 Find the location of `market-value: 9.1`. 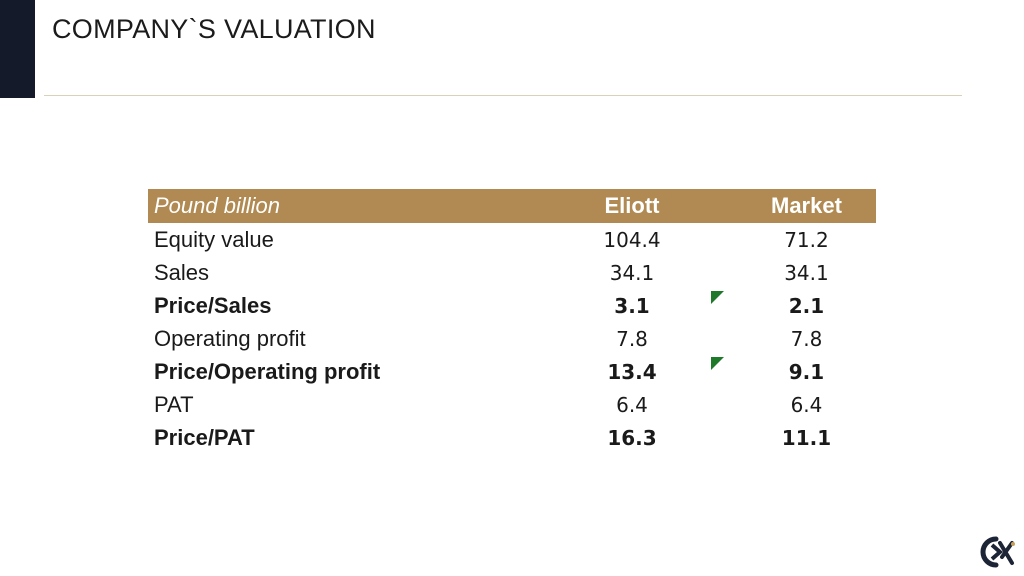

market-value: 9.1 is located at coordinates (806, 371).